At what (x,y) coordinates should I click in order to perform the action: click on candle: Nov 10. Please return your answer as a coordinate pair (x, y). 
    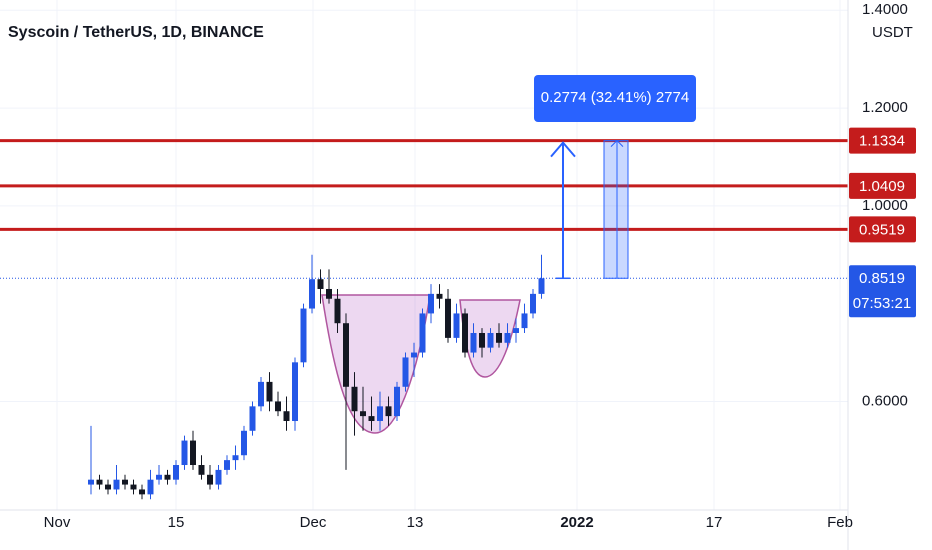
    Looking at the image, I should click on (133, 487).